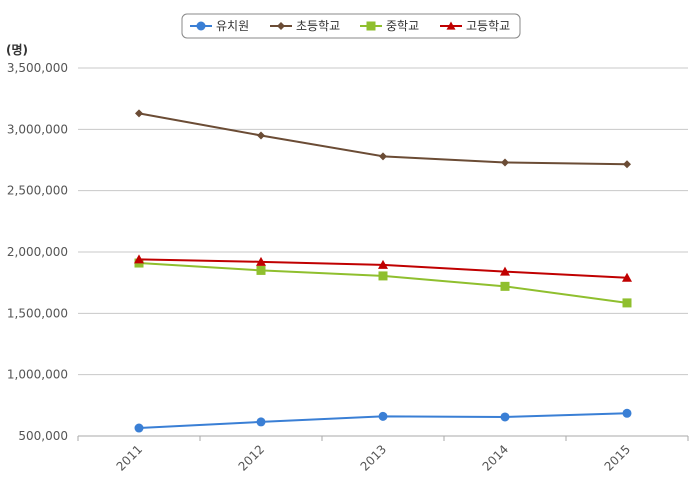  What do you see at coordinates (495, 457) in the screenshot?
I see `x-tick-label: 2014` at bounding box center [495, 457].